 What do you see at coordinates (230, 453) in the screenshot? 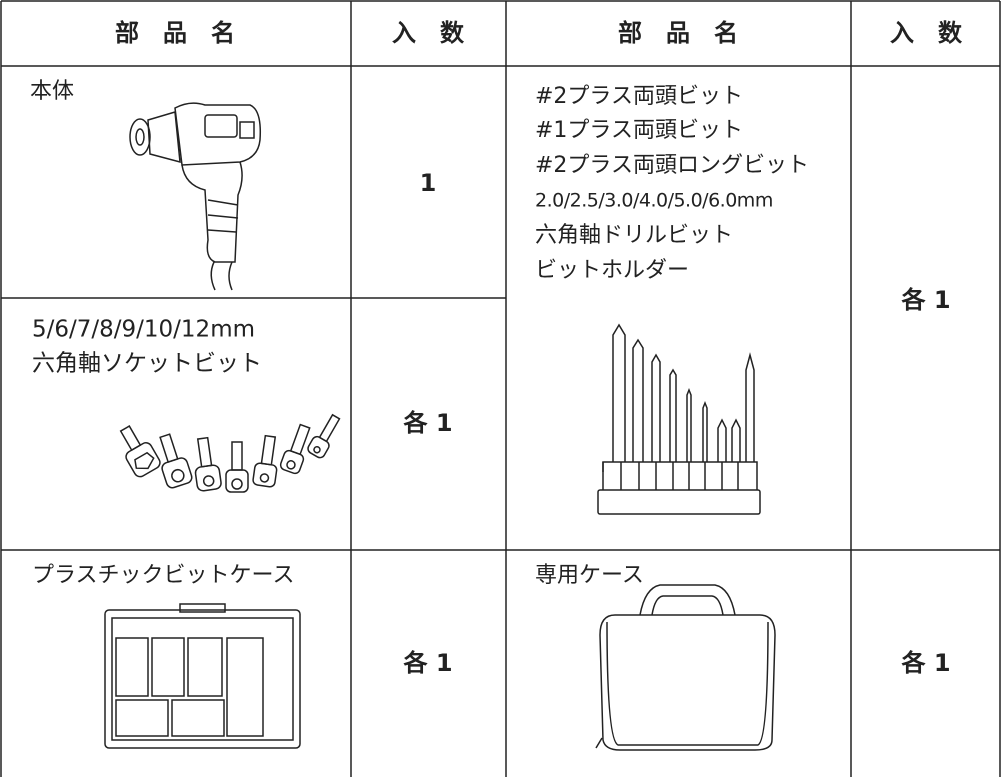
I see `socket-bits-illustration` at bounding box center [230, 453].